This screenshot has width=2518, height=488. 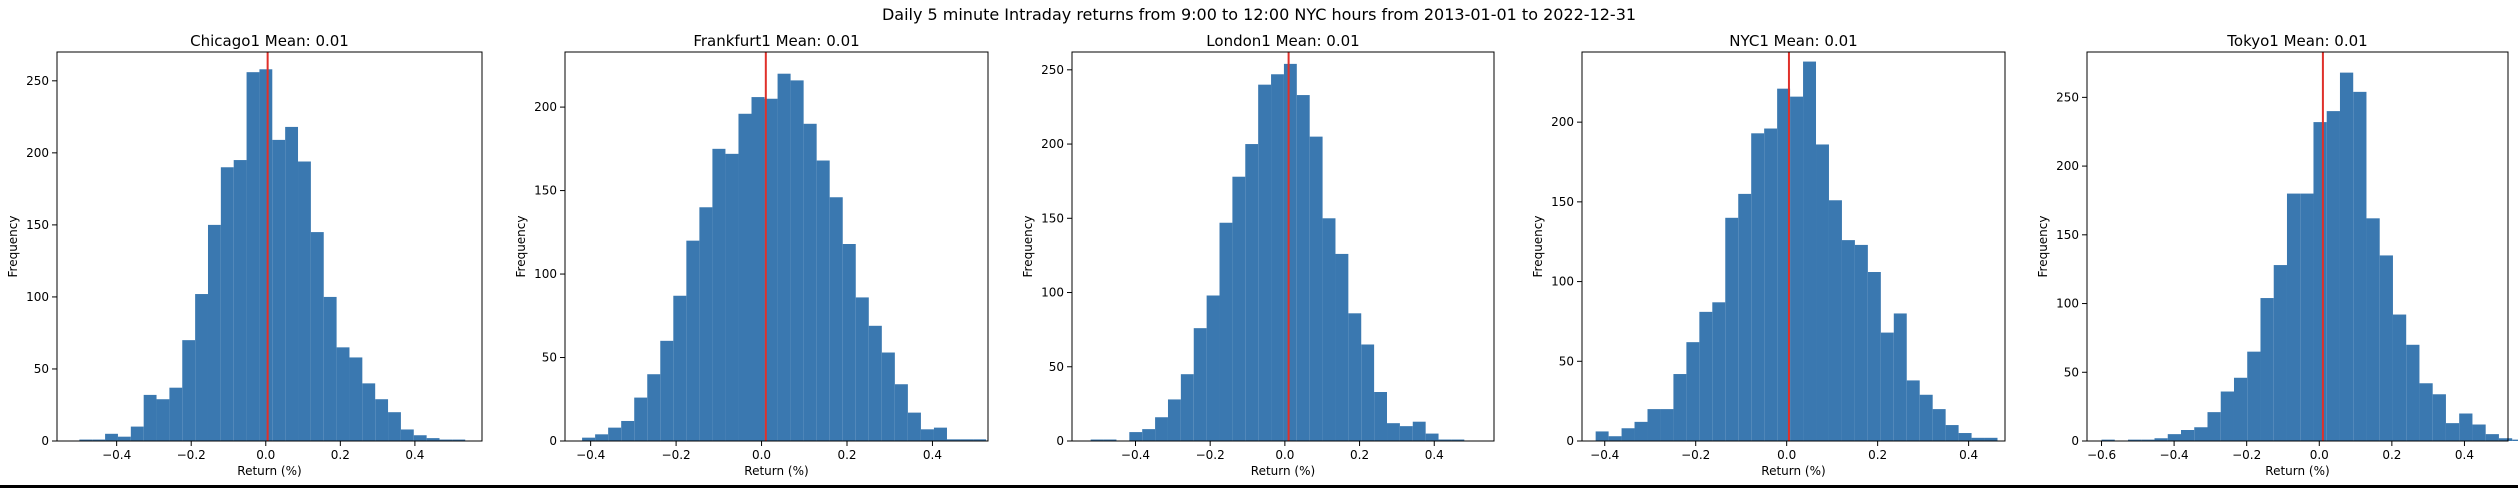 What do you see at coordinates (1968, 455) in the screenshot?
I see `x-tick-label: 0.4` at bounding box center [1968, 455].